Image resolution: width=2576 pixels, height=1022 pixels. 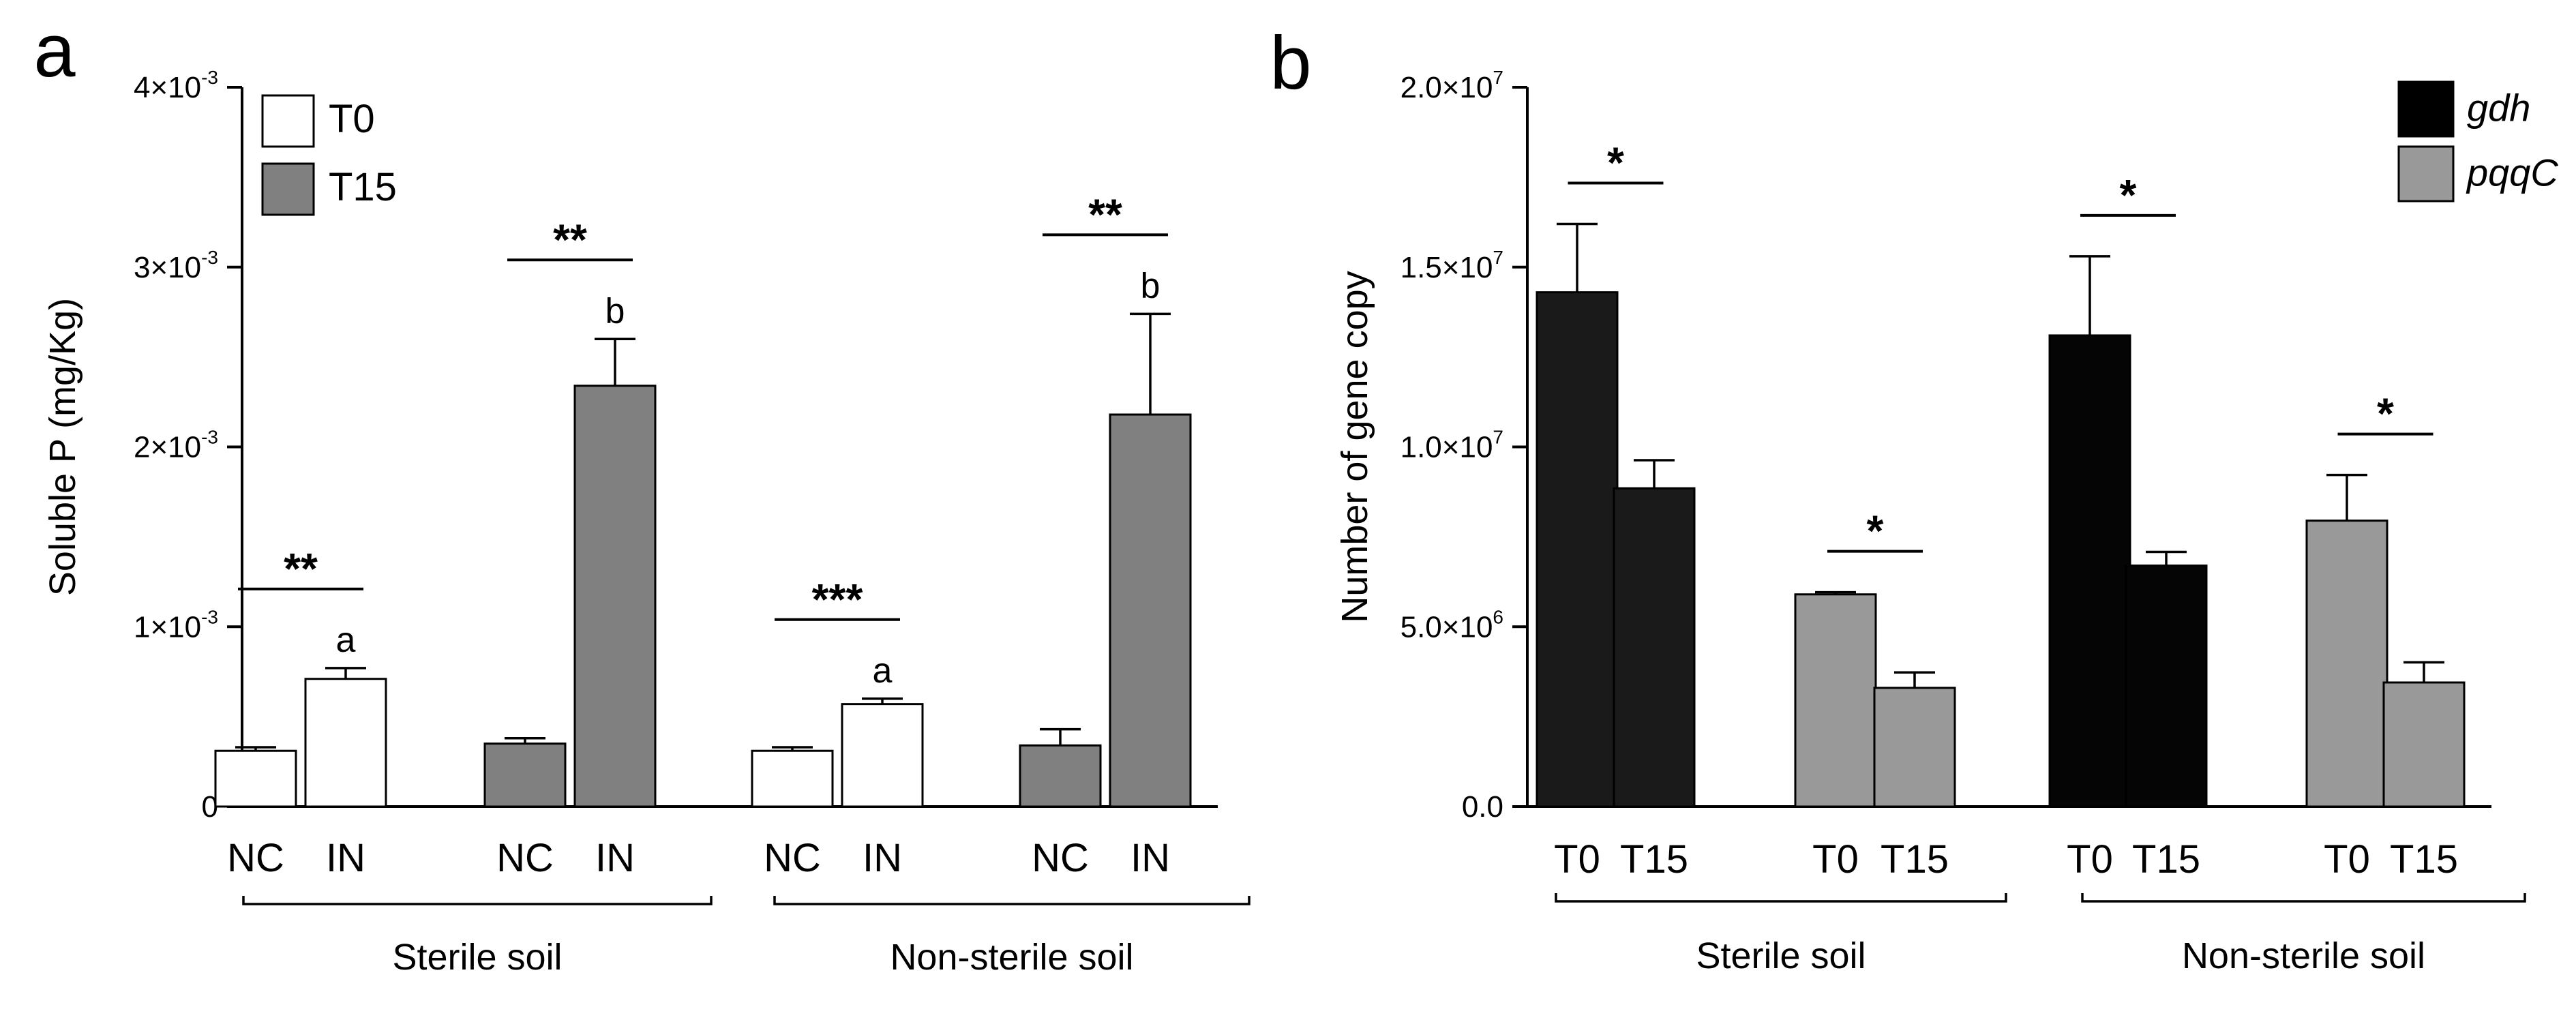 I want to click on y-tick-label: 5.0×10⁶, so click(x=1452, y=625).